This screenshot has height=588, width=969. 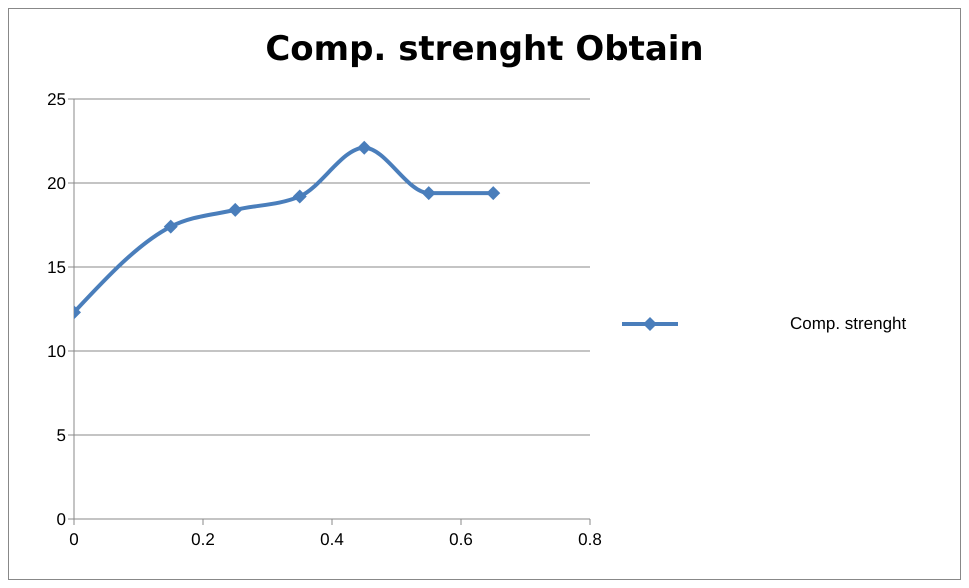 What do you see at coordinates (848, 324) in the screenshot?
I see `text: Comp. strenght` at bounding box center [848, 324].